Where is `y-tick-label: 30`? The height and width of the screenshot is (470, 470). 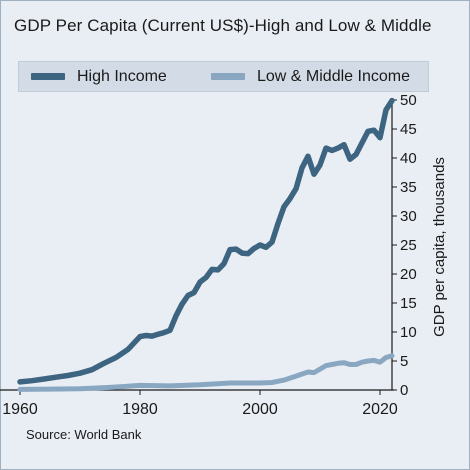 y-tick-label: 30 is located at coordinates (408, 216).